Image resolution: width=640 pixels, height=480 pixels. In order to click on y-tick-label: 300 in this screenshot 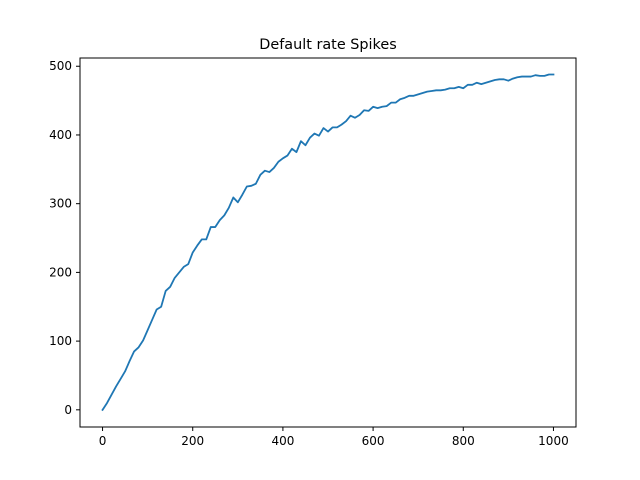, I will do `click(60, 204)`.